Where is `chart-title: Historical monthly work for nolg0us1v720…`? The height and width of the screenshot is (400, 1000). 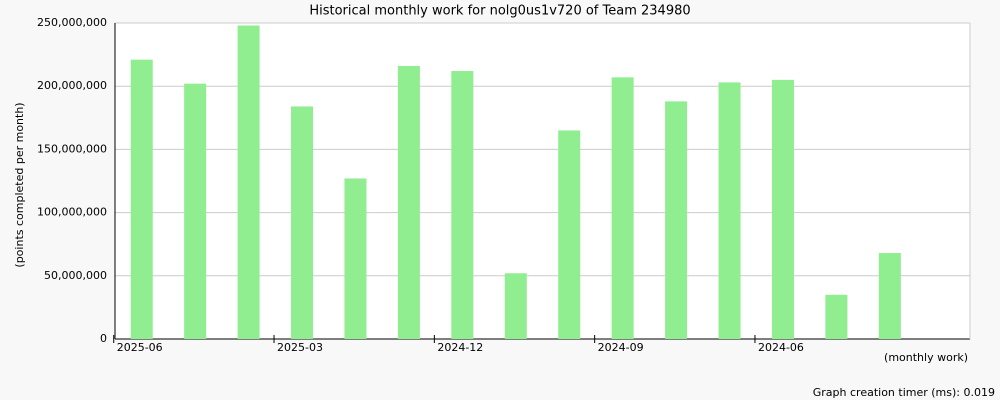 chart-title: Historical monthly work for nolg0us1v720… is located at coordinates (499, 11).